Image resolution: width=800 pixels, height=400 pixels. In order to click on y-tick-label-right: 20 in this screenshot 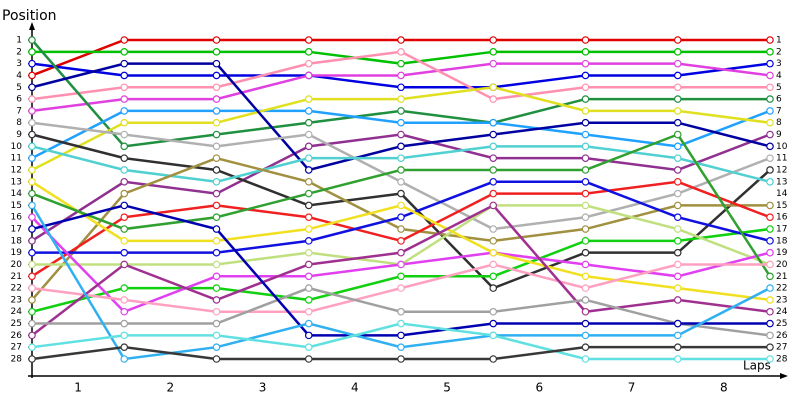, I will do `click(782, 265)`.